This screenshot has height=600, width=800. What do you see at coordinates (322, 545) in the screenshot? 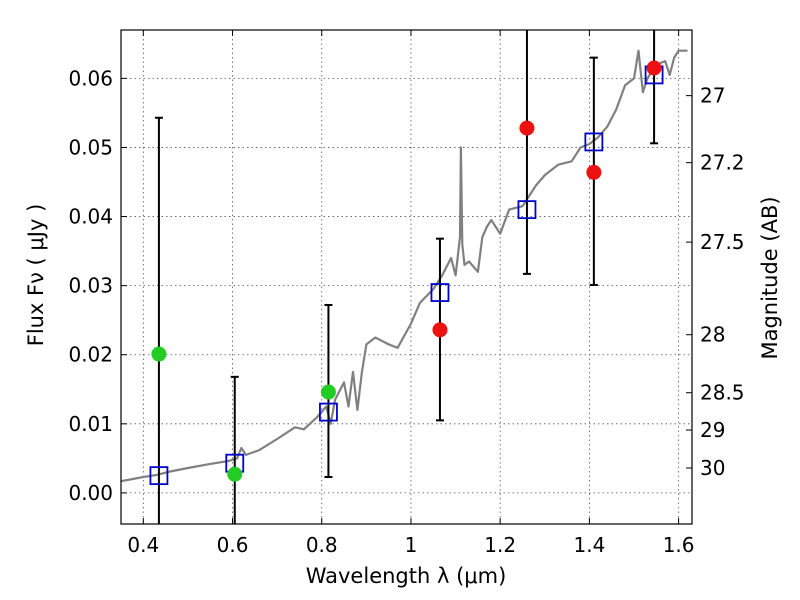
I see `x-tick-label: 0.8` at bounding box center [322, 545].